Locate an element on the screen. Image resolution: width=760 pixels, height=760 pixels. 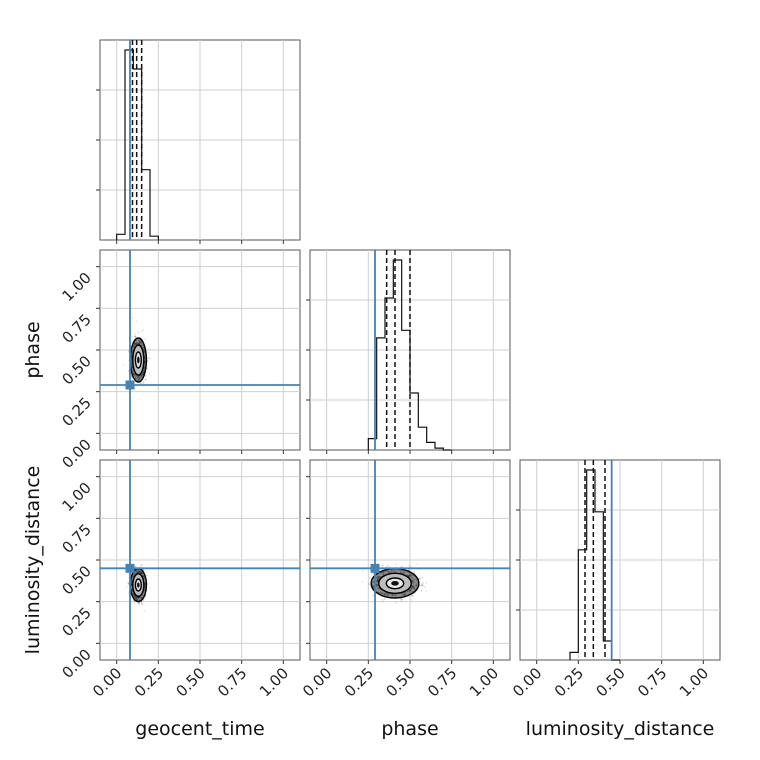
panel-geocent_time-geocent_time is located at coordinates (198, 141).